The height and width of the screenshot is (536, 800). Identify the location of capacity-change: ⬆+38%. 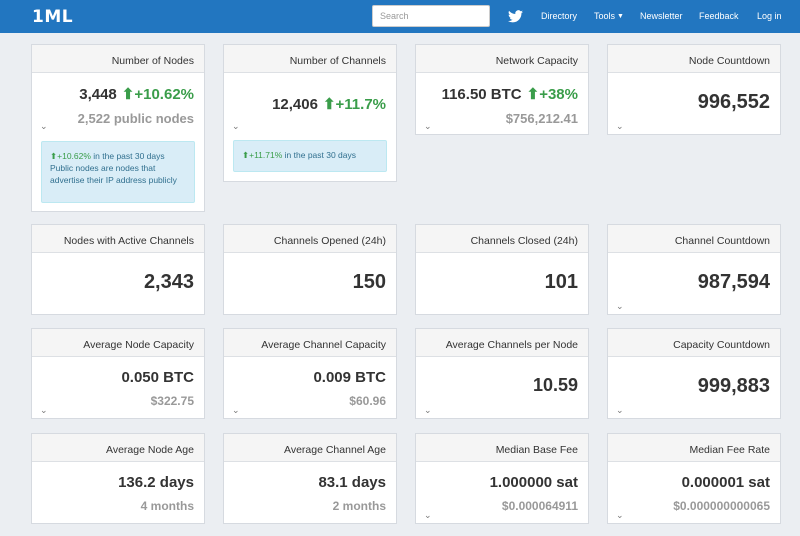
(552, 94).